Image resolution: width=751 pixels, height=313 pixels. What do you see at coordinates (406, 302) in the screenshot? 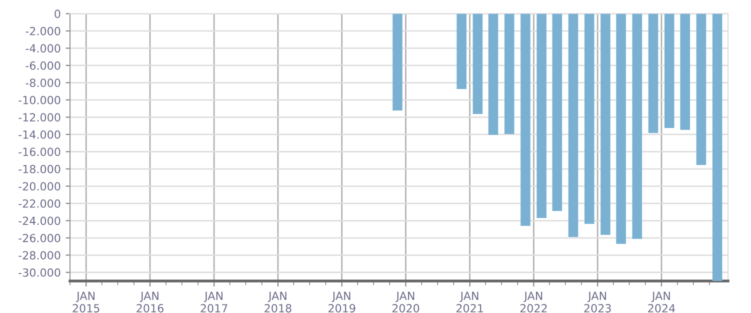
I see `x-tick-label: JAN 2020` at bounding box center [406, 302].